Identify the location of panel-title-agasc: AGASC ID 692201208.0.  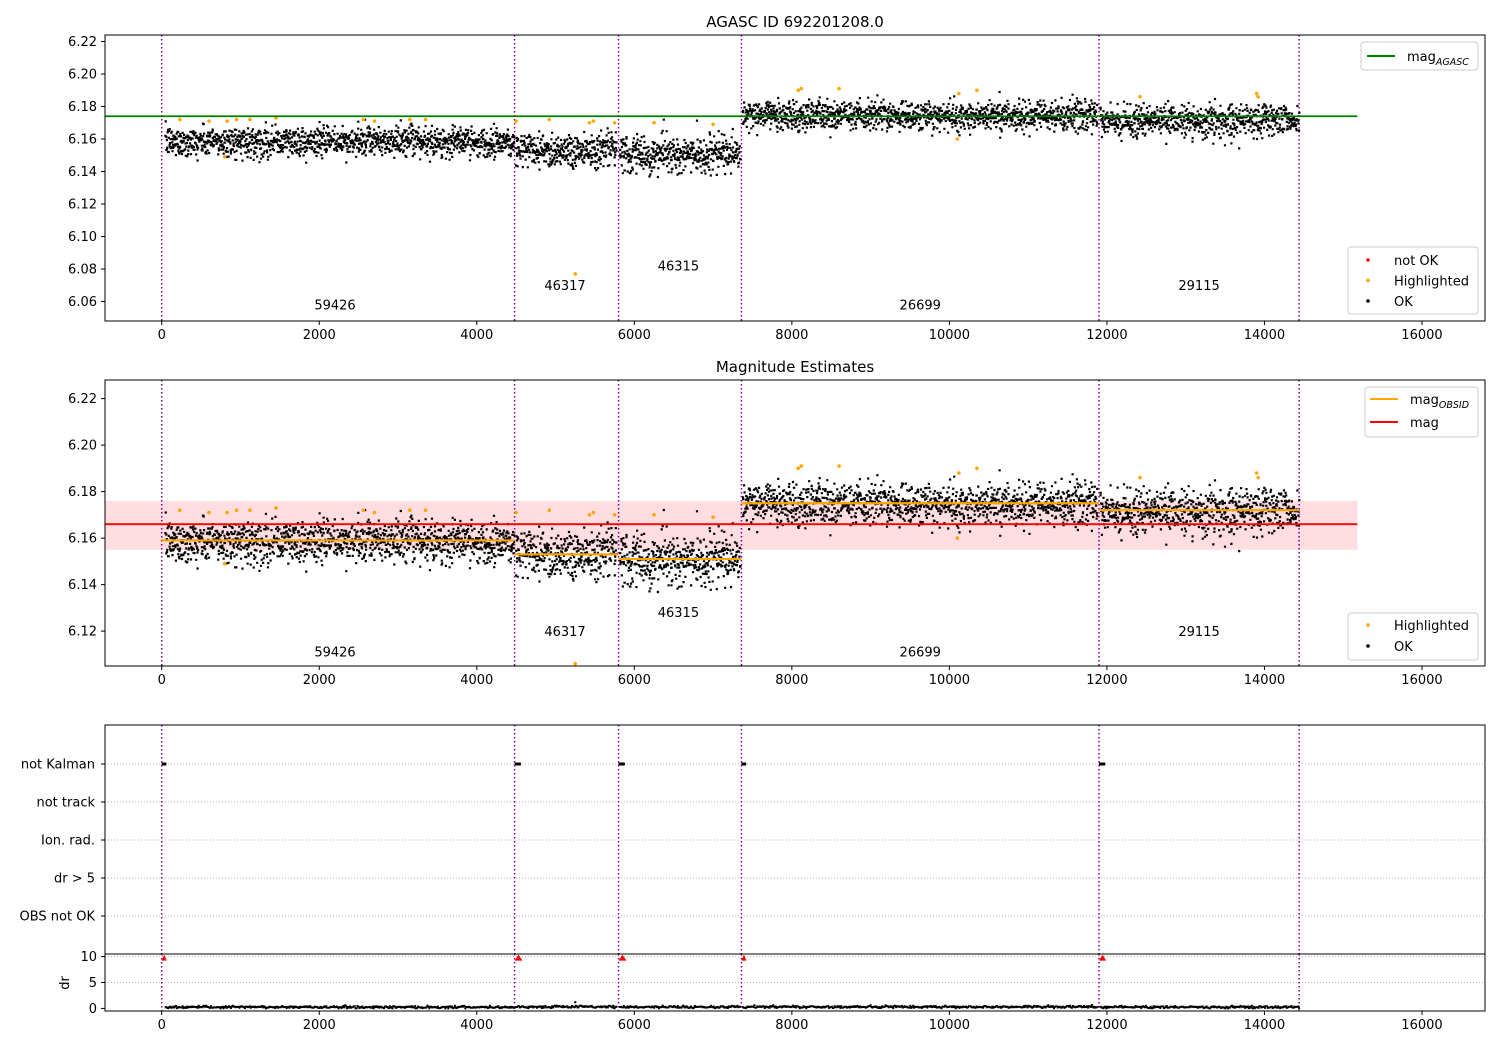
(795, 22).